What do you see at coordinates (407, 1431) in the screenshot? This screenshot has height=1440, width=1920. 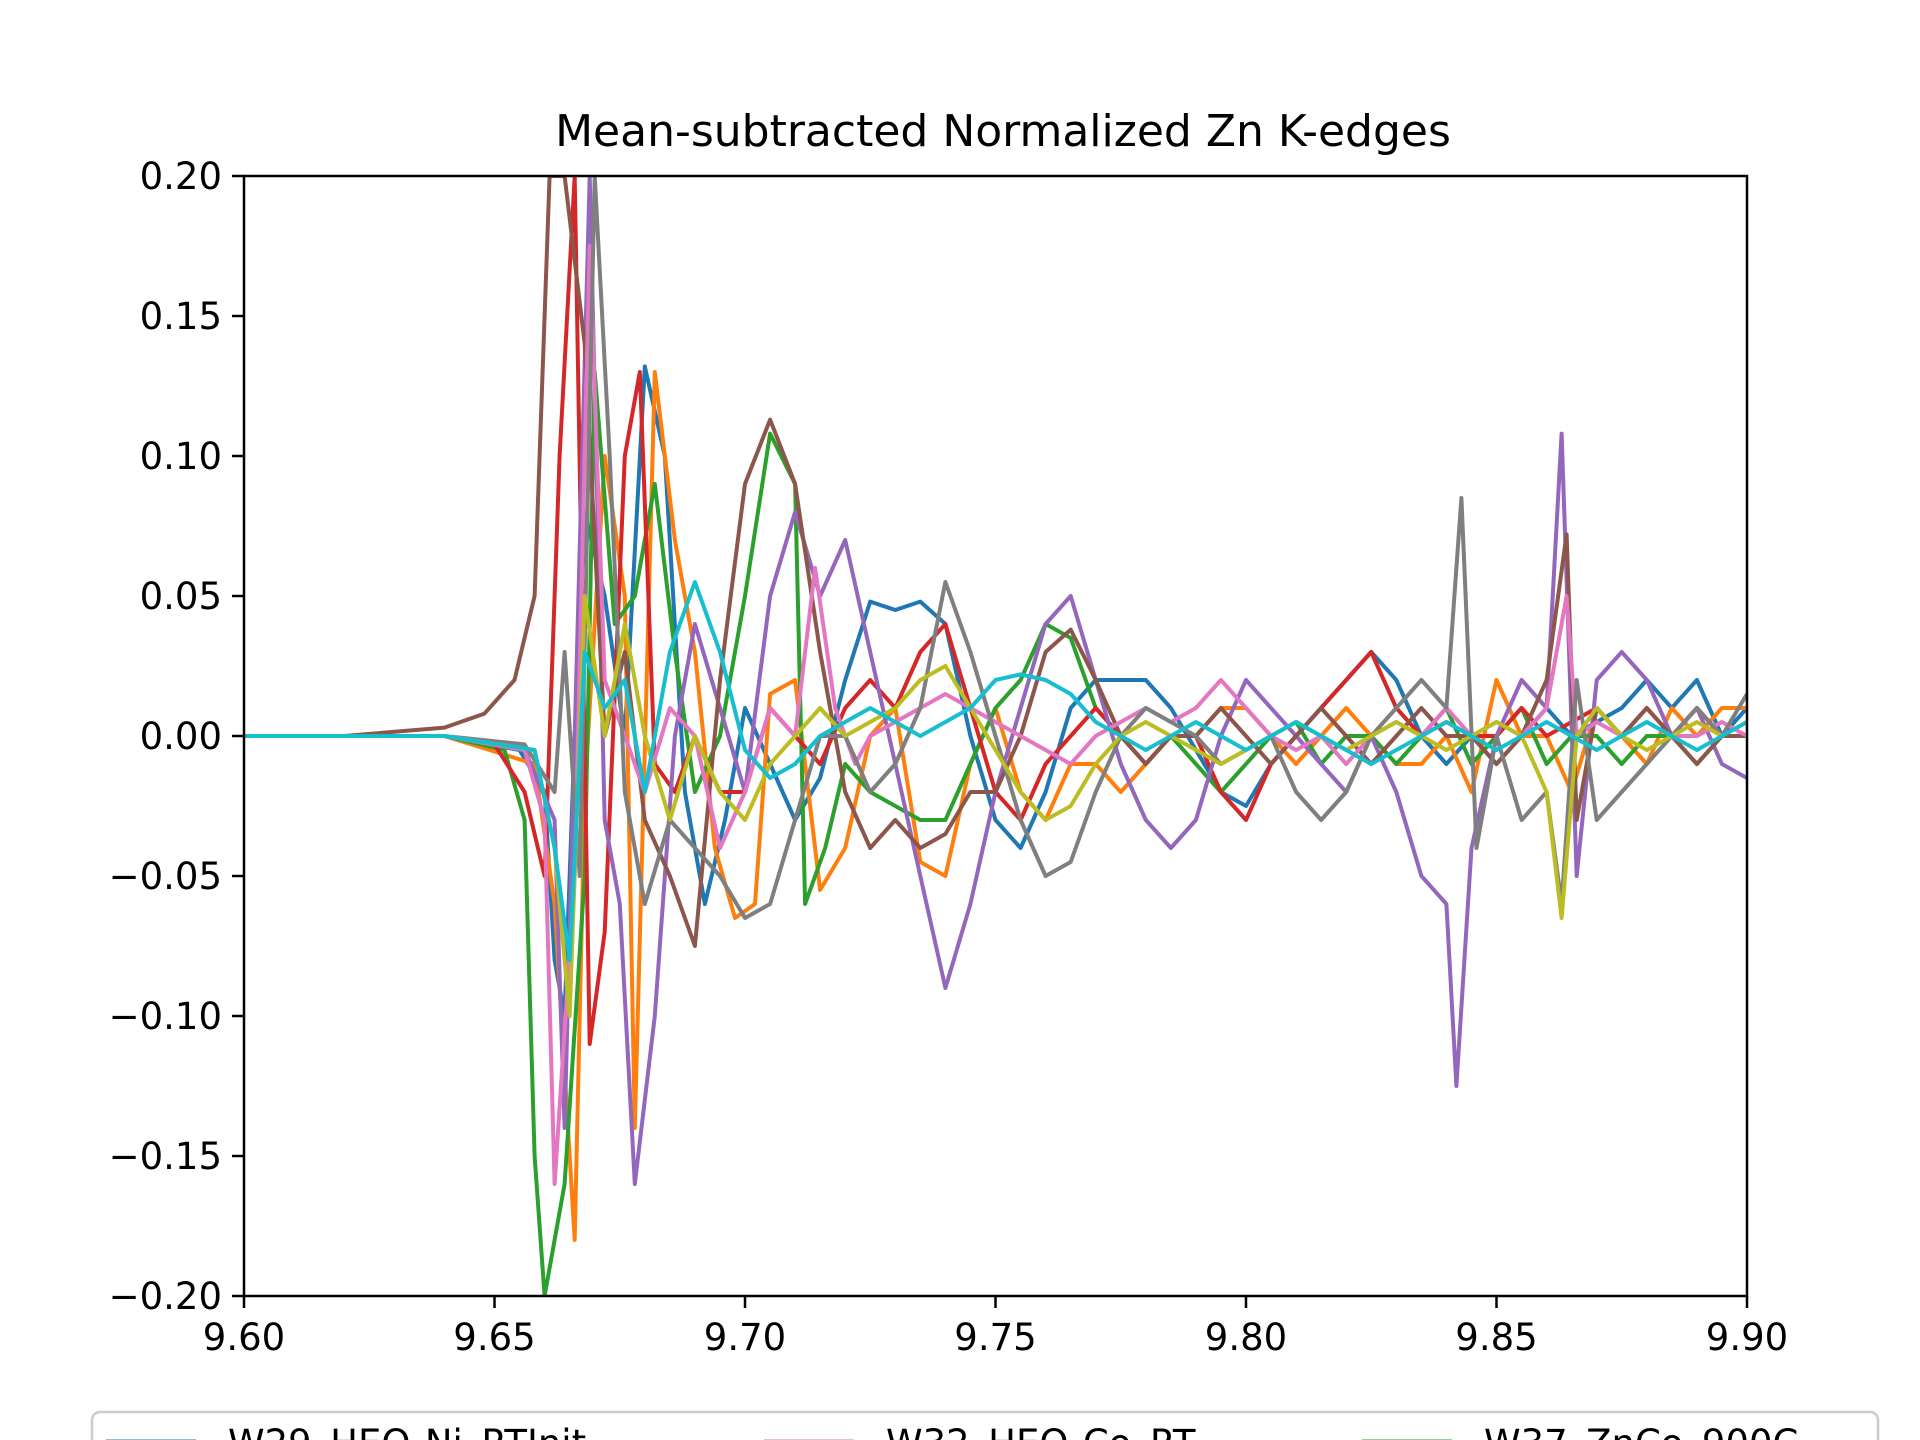 I see `legend-label: W29_HEO-Ni_RTInit` at bounding box center [407, 1431].